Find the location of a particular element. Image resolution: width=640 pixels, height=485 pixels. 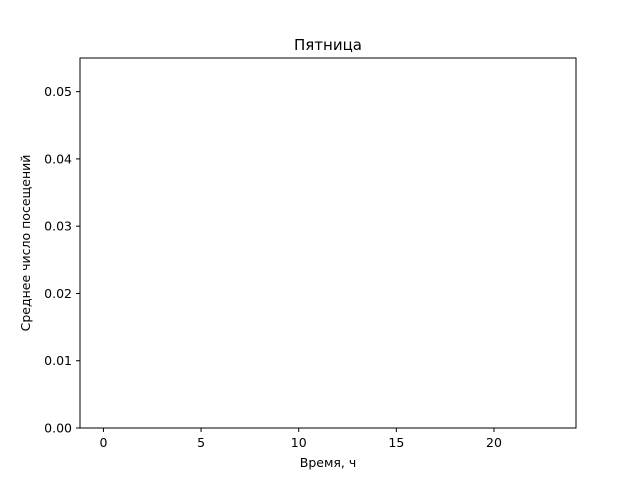

y-axis-label: Среднее число посещений is located at coordinates (25, 243).